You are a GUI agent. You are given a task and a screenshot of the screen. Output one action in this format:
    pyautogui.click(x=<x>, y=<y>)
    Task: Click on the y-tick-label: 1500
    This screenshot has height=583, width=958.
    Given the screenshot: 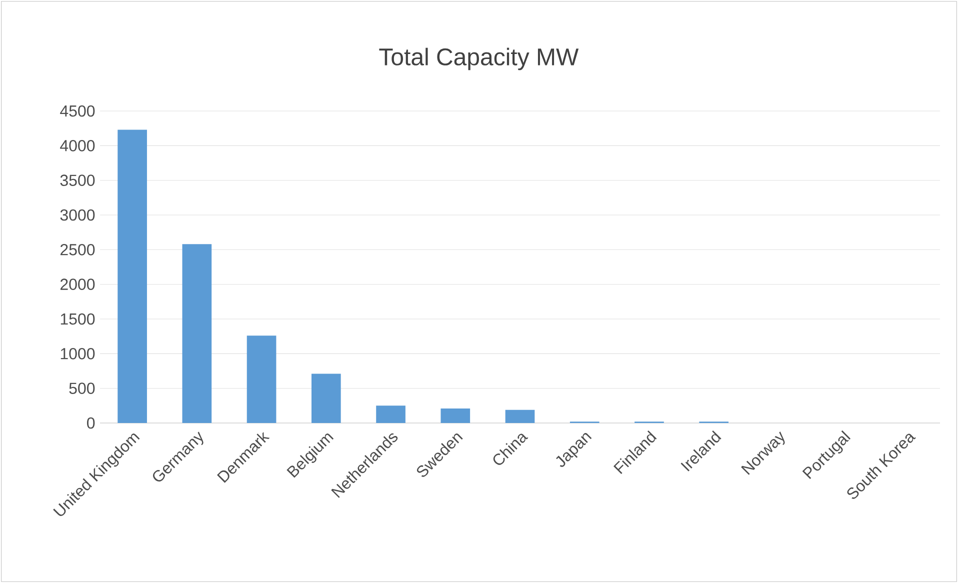 What is the action you would take?
    pyautogui.click(x=77, y=319)
    